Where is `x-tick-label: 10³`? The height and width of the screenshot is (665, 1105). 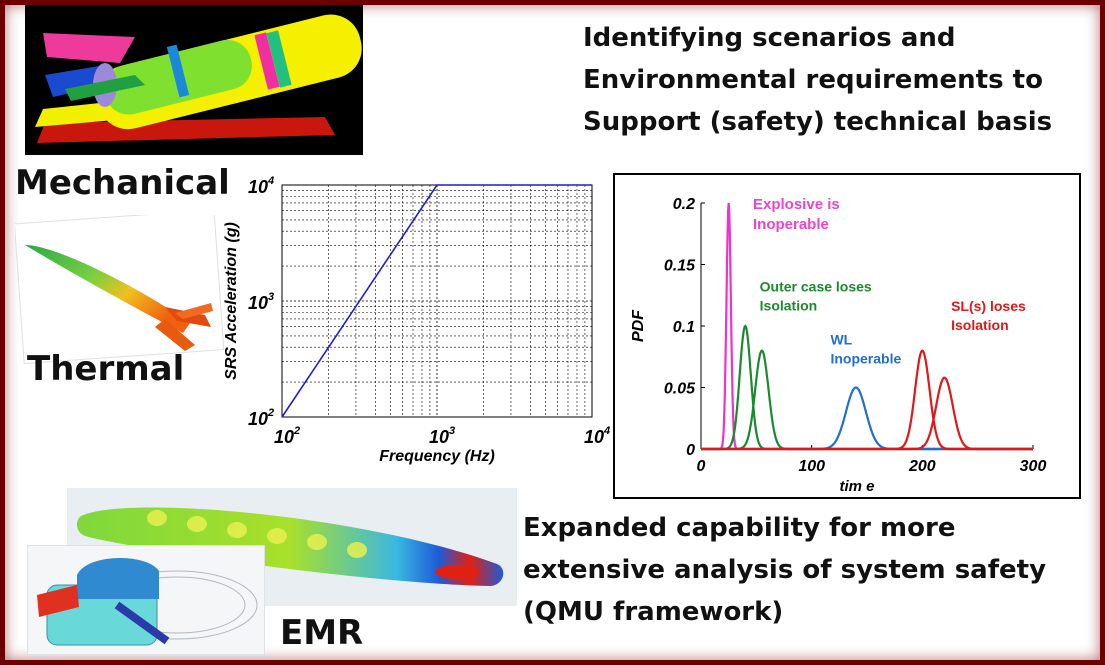 x-tick-label: 10³ is located at coordinates (442, 436).